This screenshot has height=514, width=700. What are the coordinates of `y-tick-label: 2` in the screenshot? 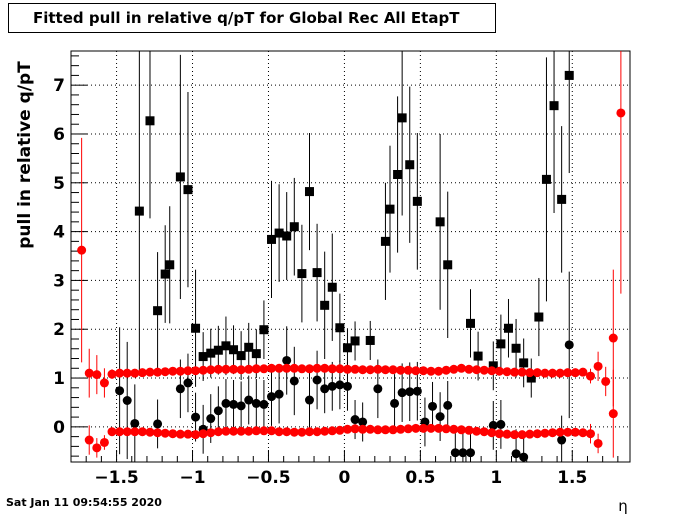 It's located at (59, 330).